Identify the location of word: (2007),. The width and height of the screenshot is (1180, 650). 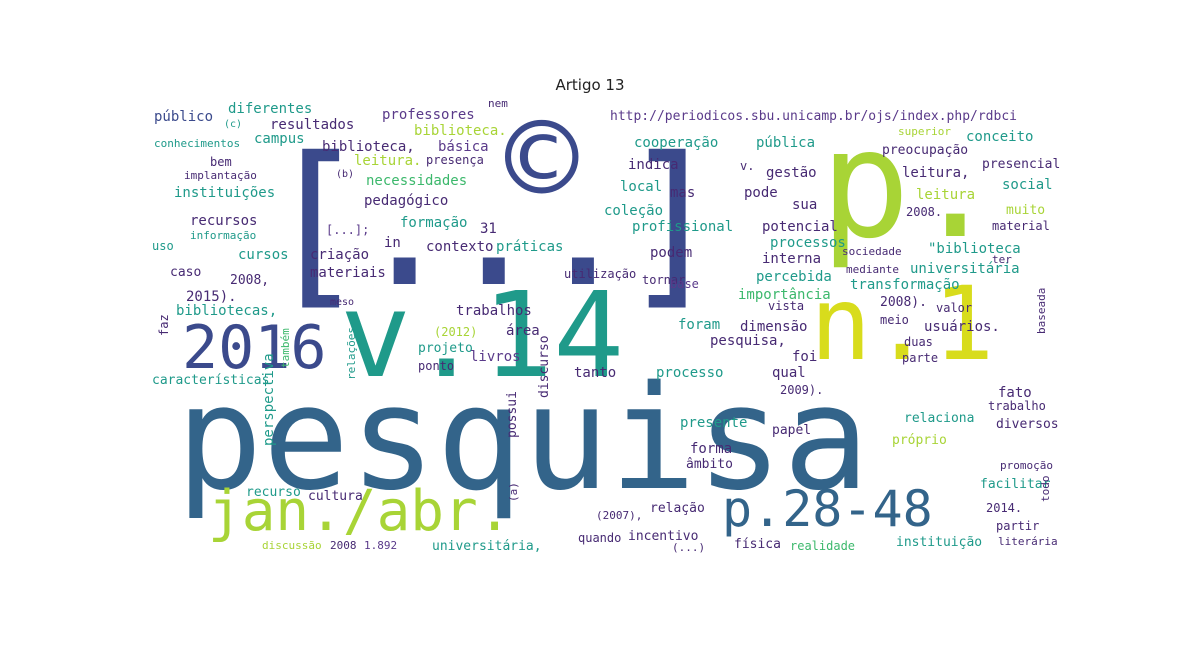
(619, 515).